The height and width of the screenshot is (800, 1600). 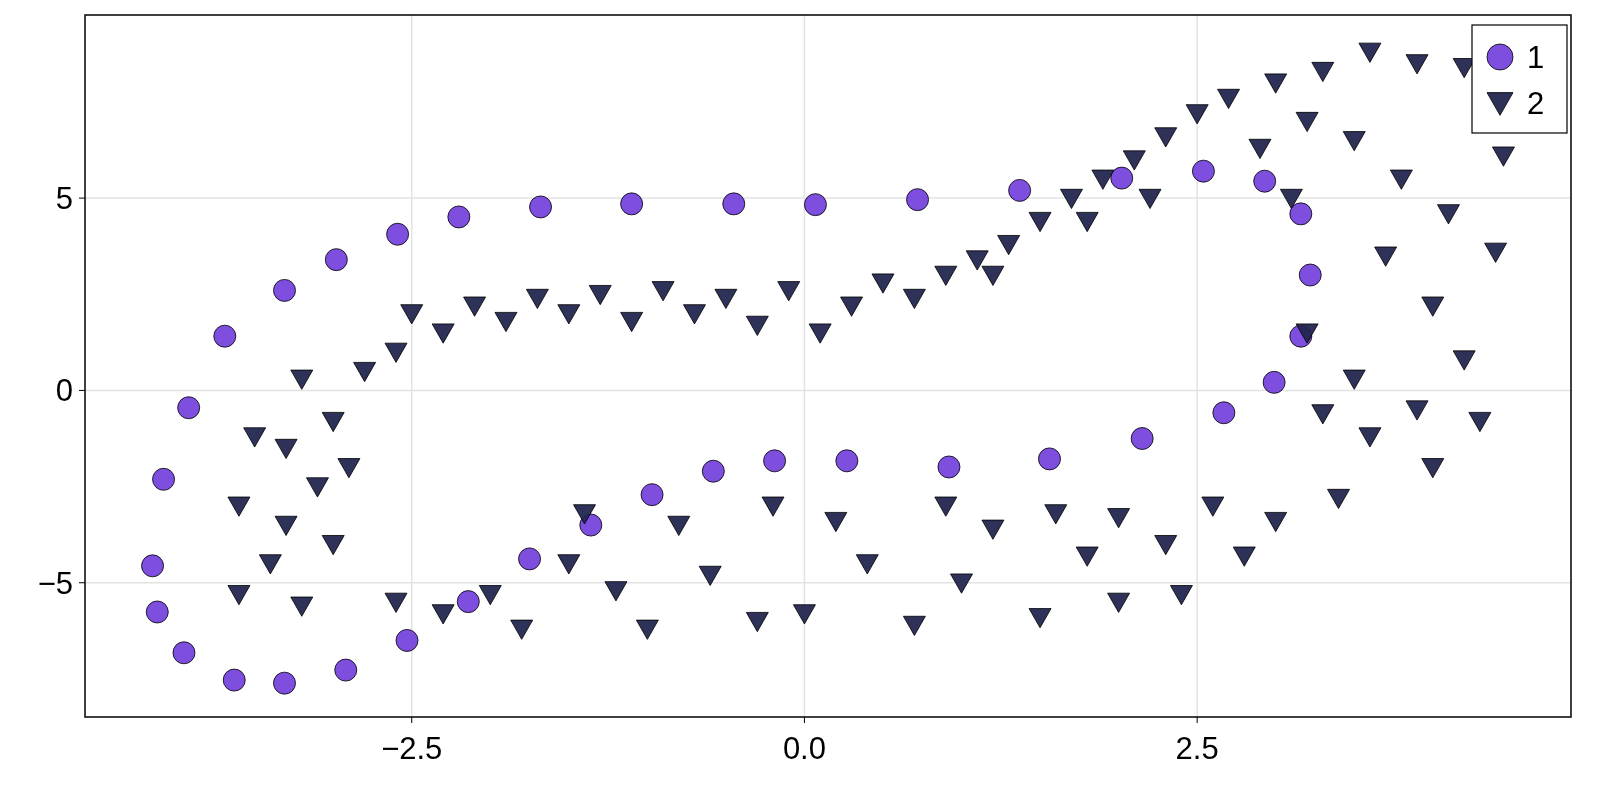 What do you see at coordinates (412, 748) in the screenshot?
I see `x-tick-label: −2.5` at bounding box center [412, 748].